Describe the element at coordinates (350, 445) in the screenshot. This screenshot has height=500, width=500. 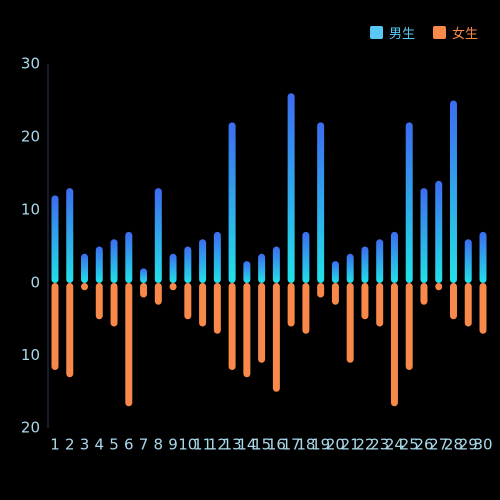
I see `x-tick-label: 21` at that location.